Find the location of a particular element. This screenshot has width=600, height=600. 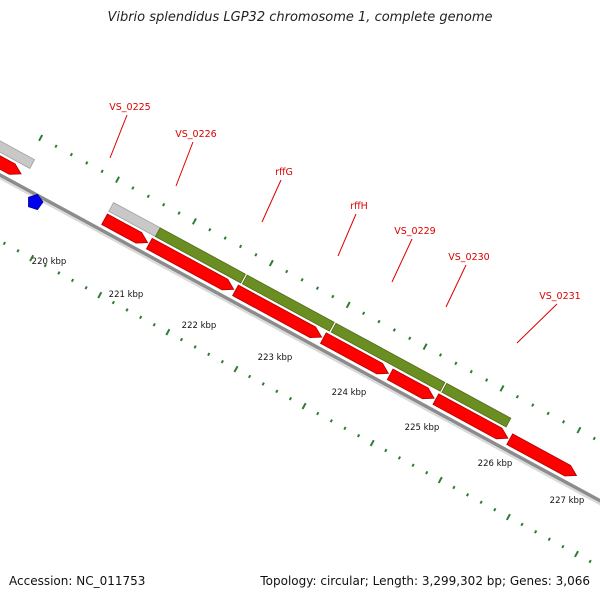

gene-label: rffG is located at coordinates (284, 172).